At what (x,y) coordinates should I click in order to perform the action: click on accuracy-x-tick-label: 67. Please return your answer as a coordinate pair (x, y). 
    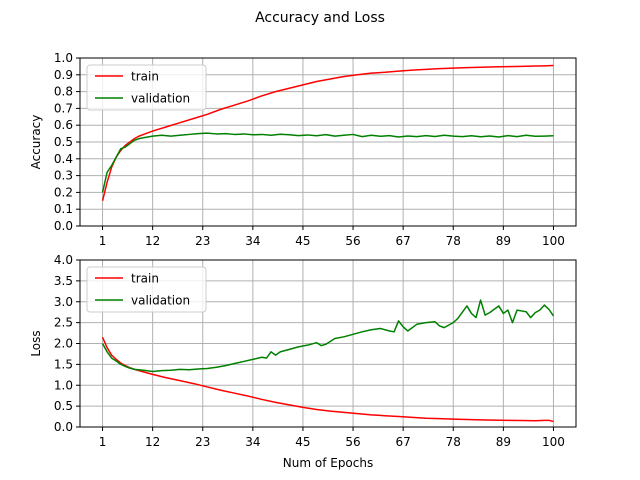
    Looking at the image, I should click on (403, 241).